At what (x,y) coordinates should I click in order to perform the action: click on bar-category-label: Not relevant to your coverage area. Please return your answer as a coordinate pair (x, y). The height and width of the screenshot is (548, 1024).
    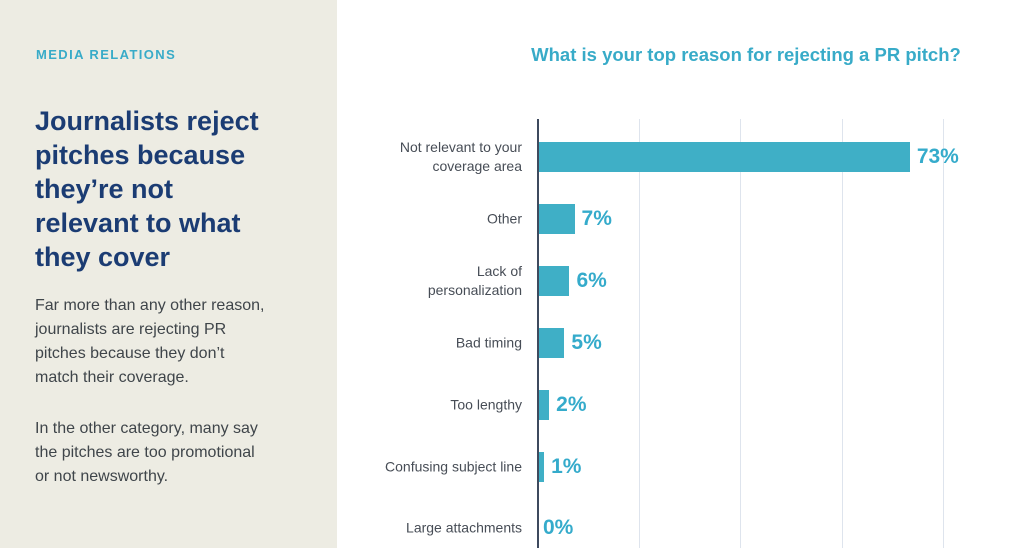
    Looking at the image, I should click on (460, 156).